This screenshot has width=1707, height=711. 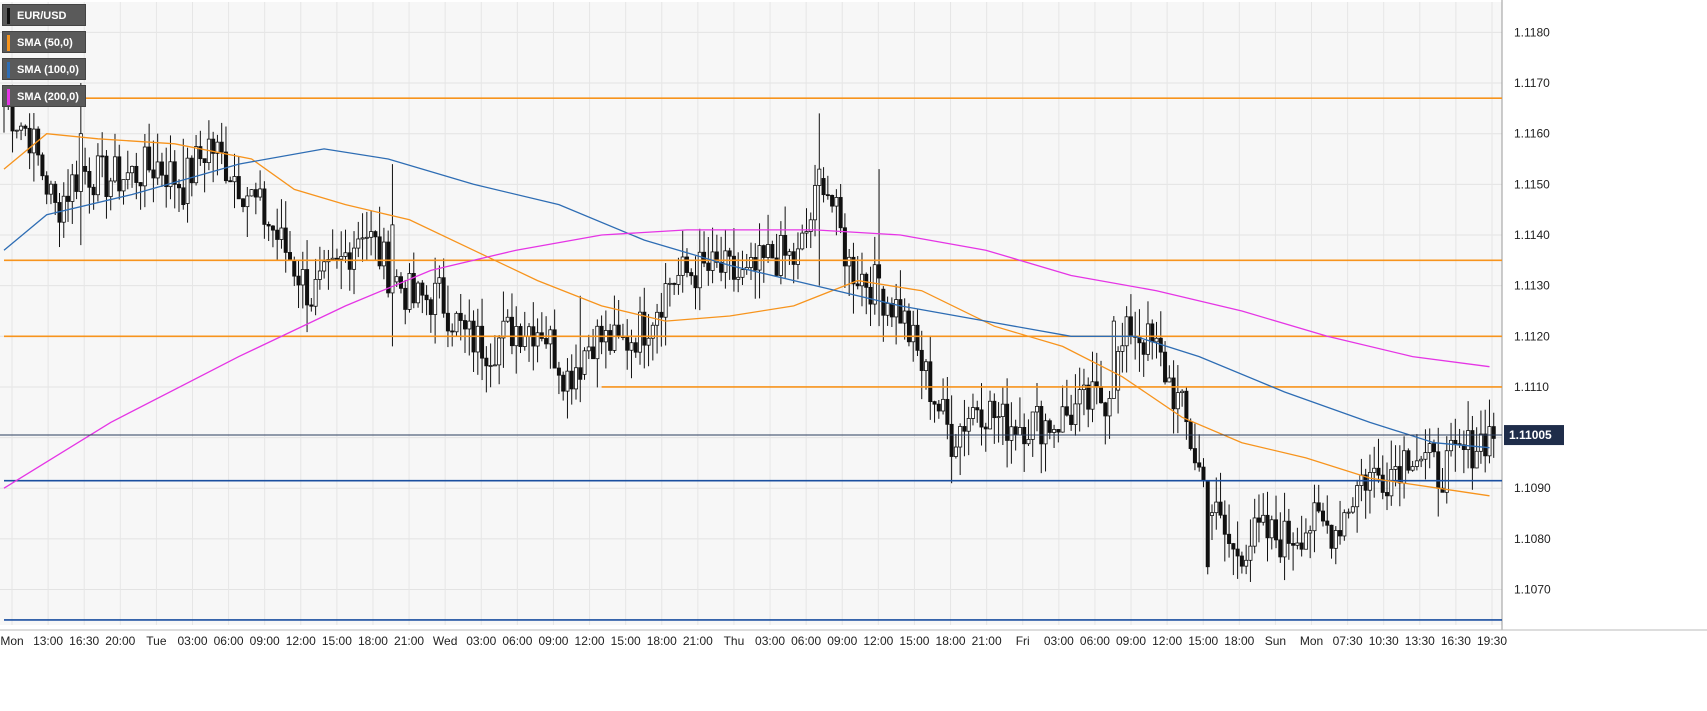 What do you see at coordinates (44, 69) in the screenshot?
I see `legend-sma100: SMA (100,0)` at bounding box center [44, 69].